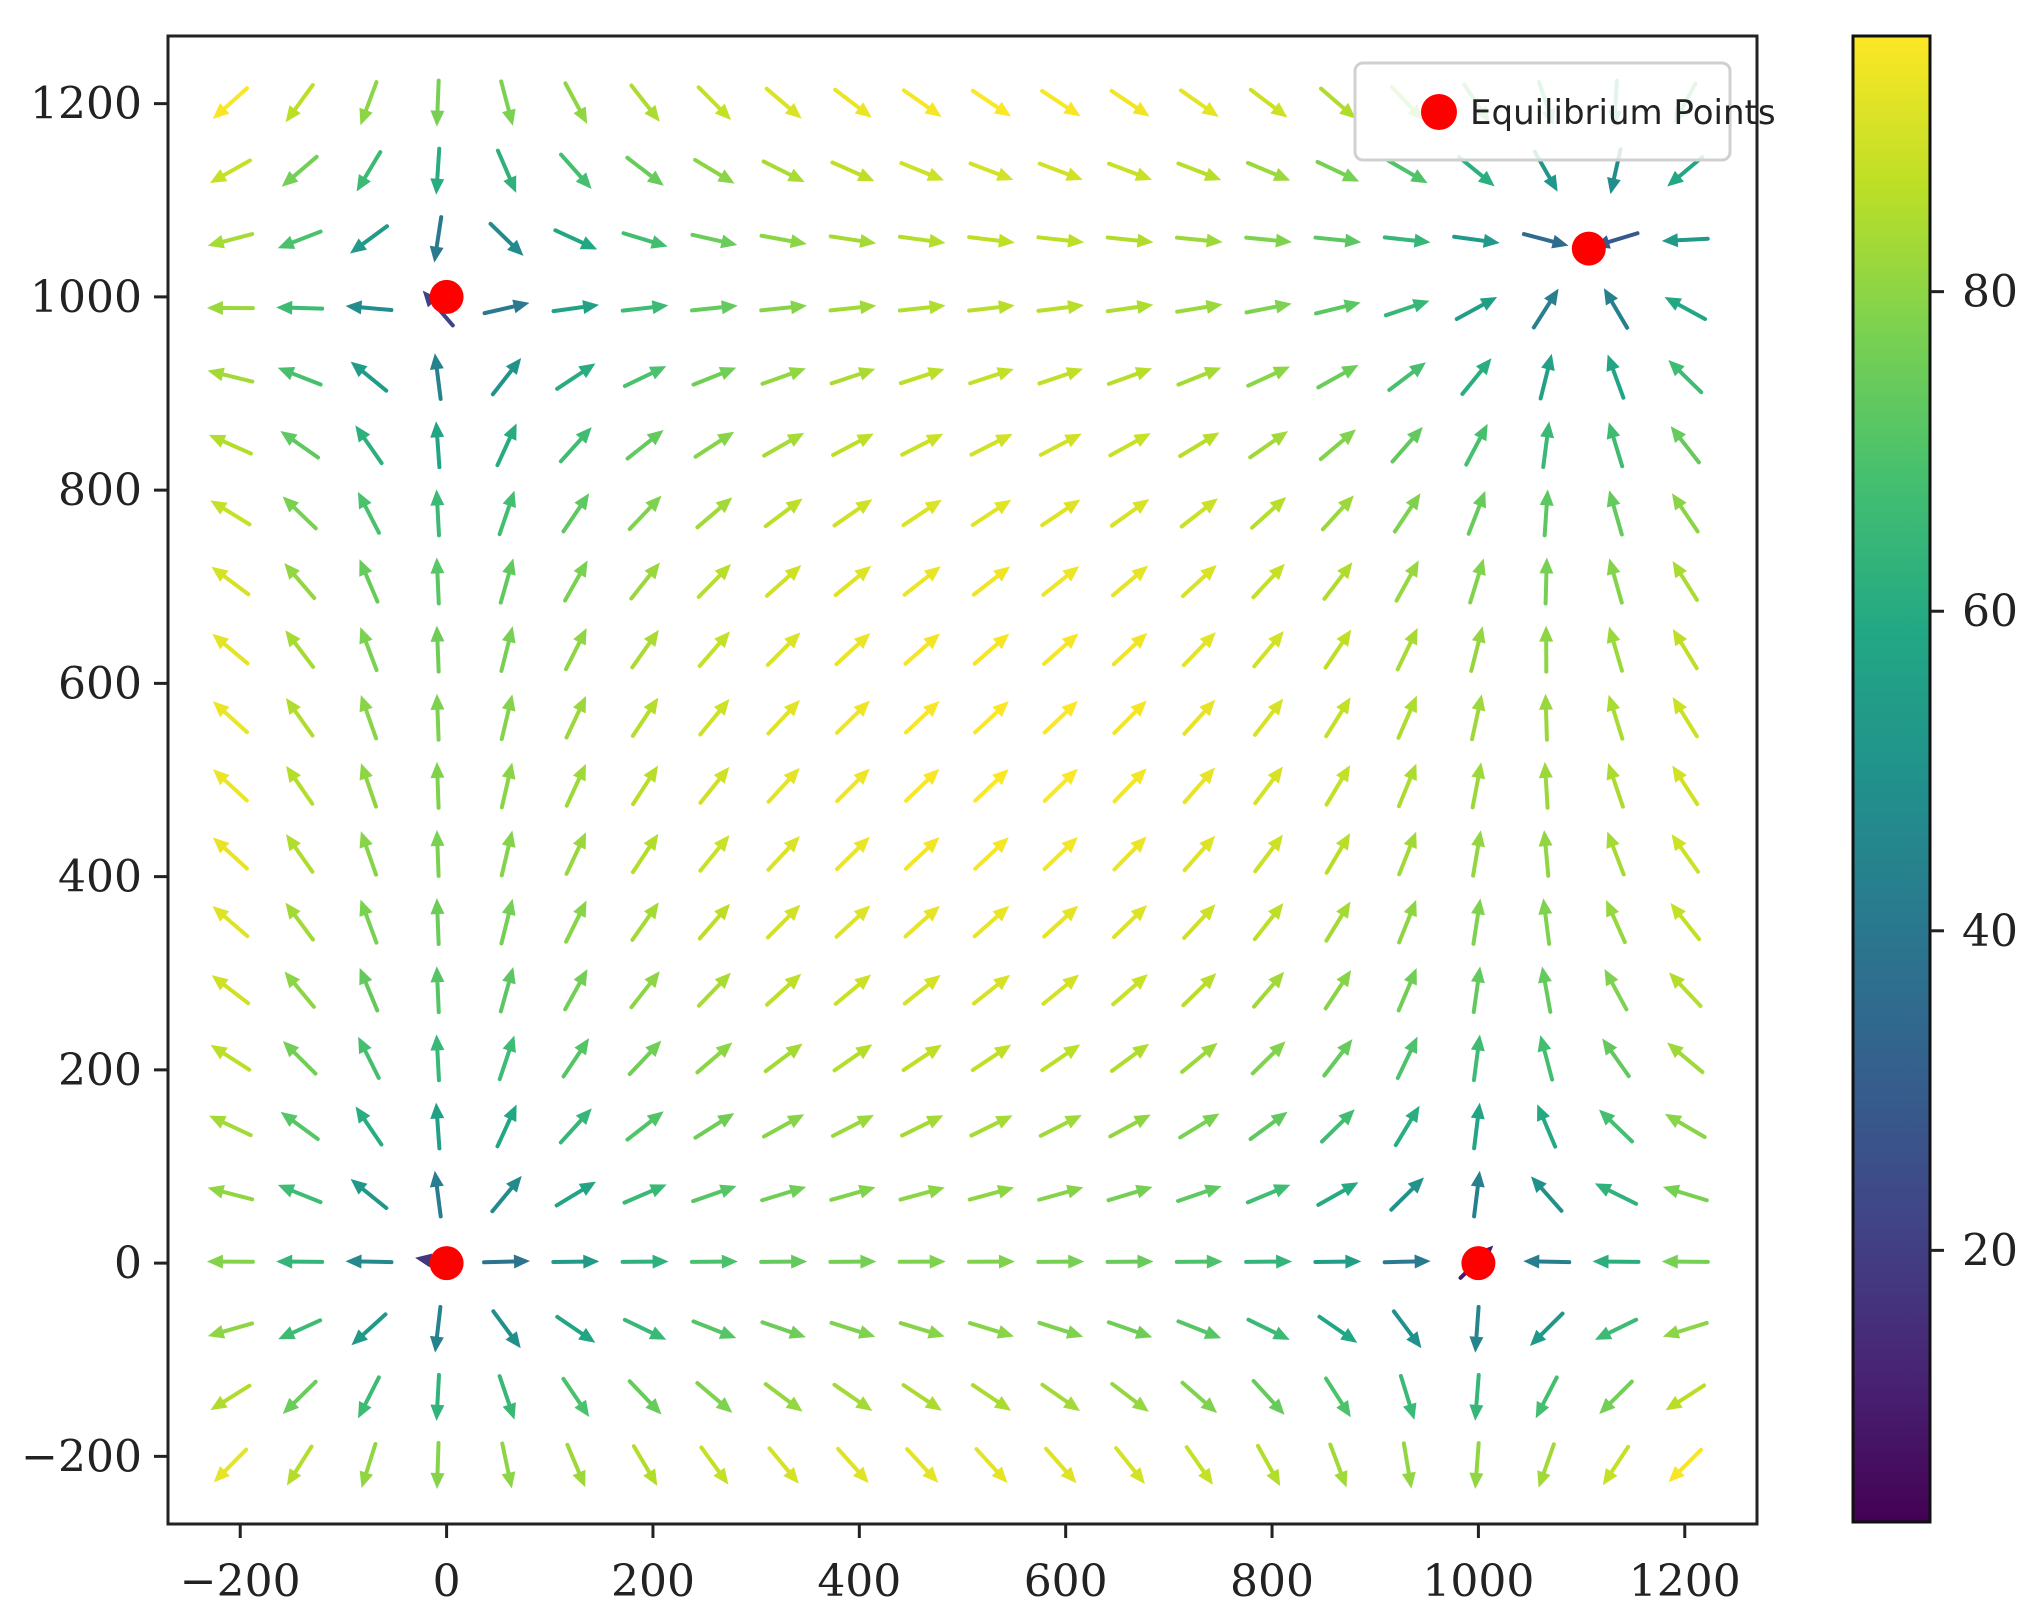 The image size is (2038, 1624). Describe the element at coordinates (1439, 112) in the screenshot. I see `legend-marker-icon` at that location.